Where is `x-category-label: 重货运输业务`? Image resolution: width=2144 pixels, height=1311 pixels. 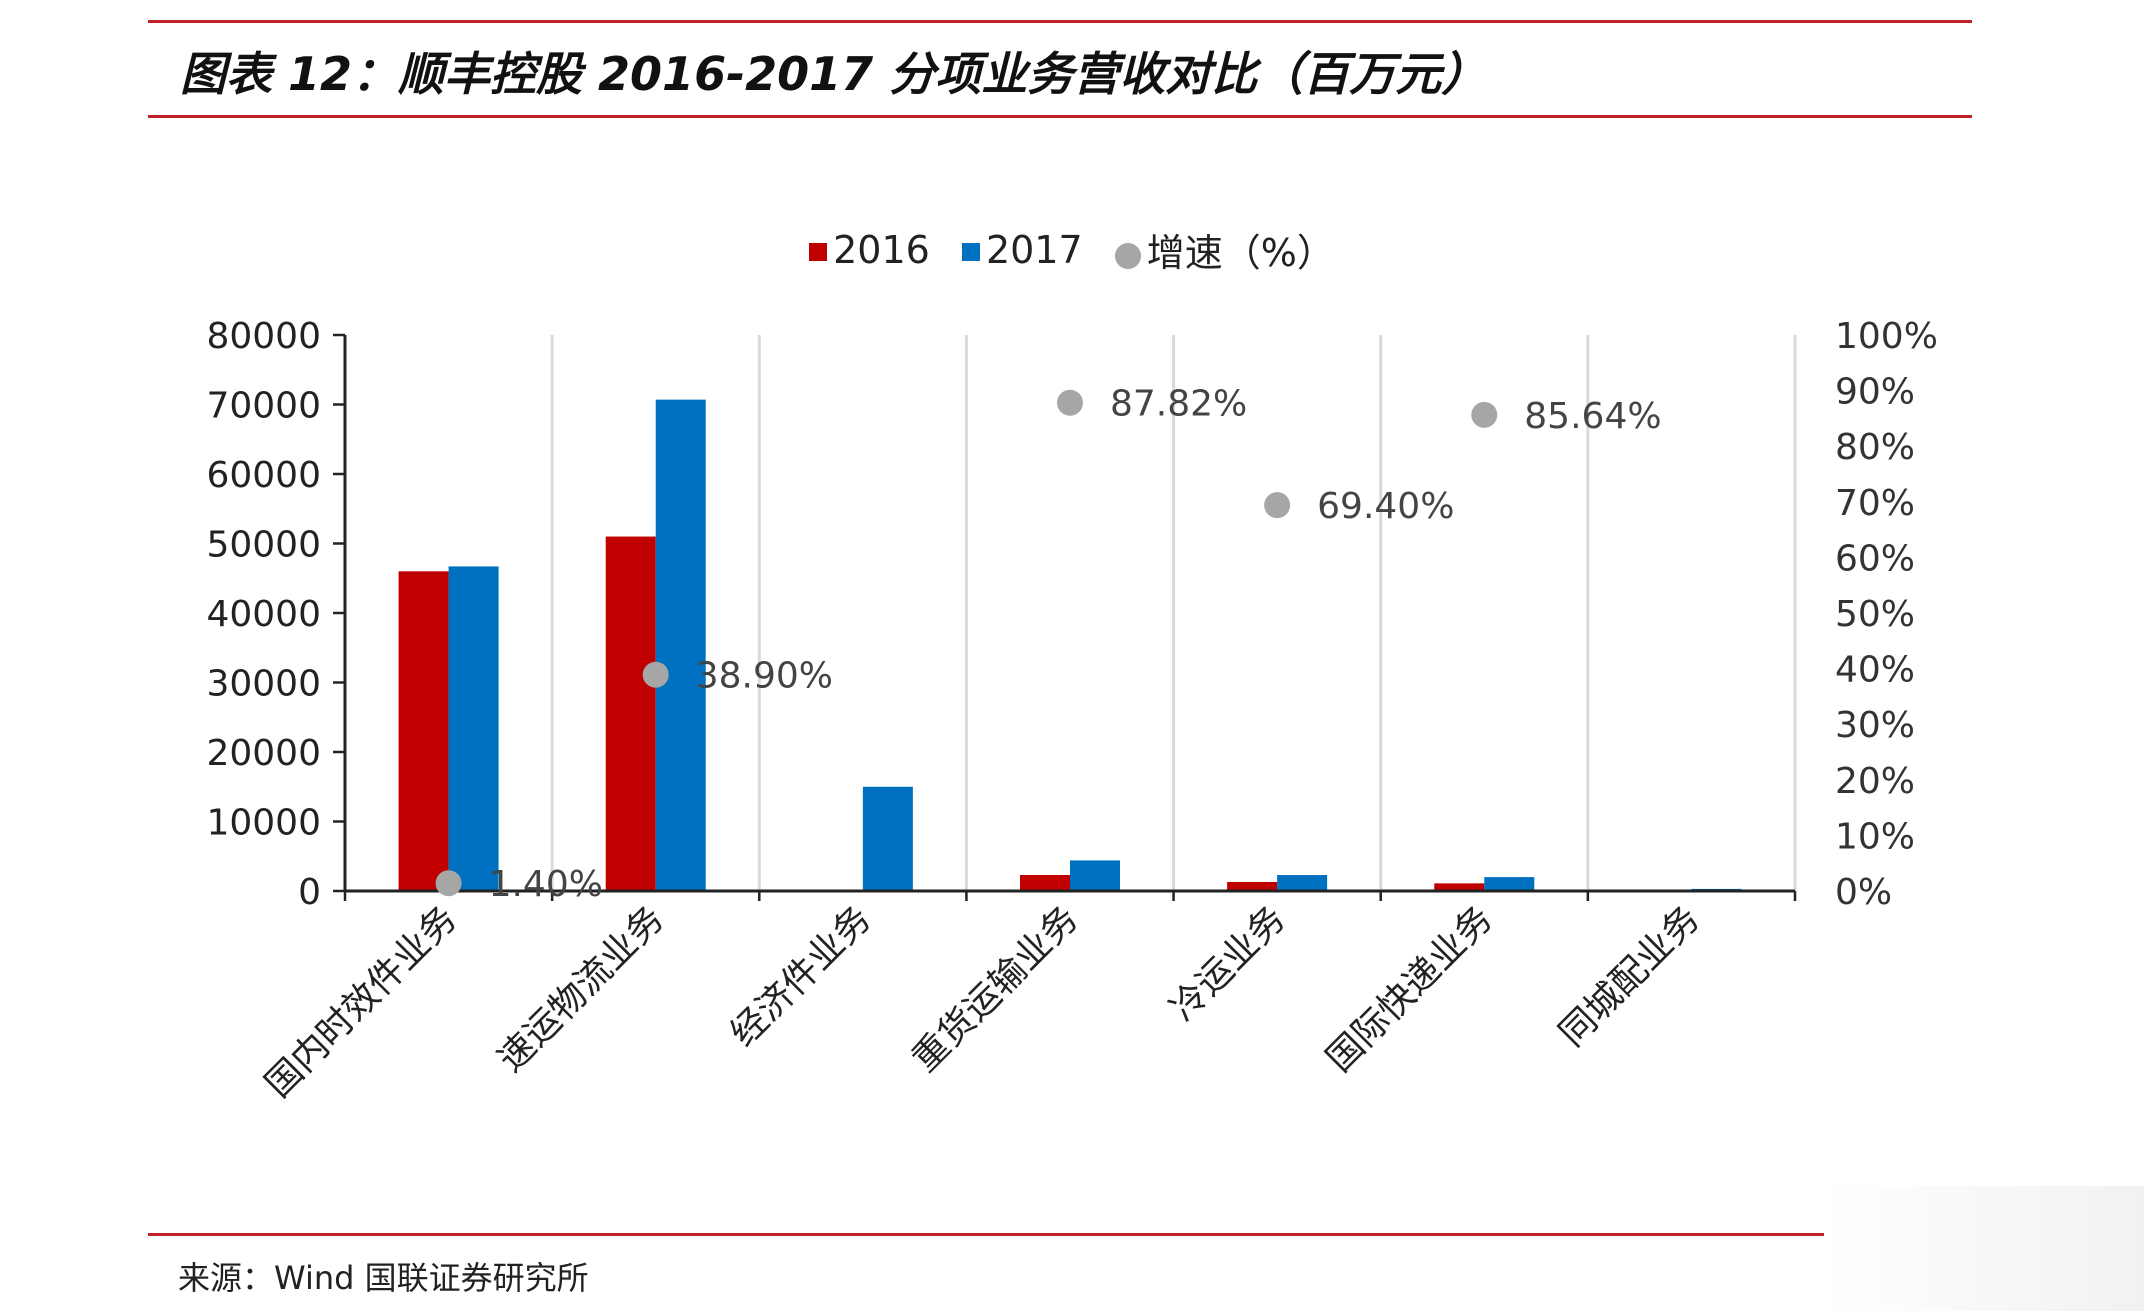
x-category-label: 重货运输业务 is located at coordinates (996, 989).